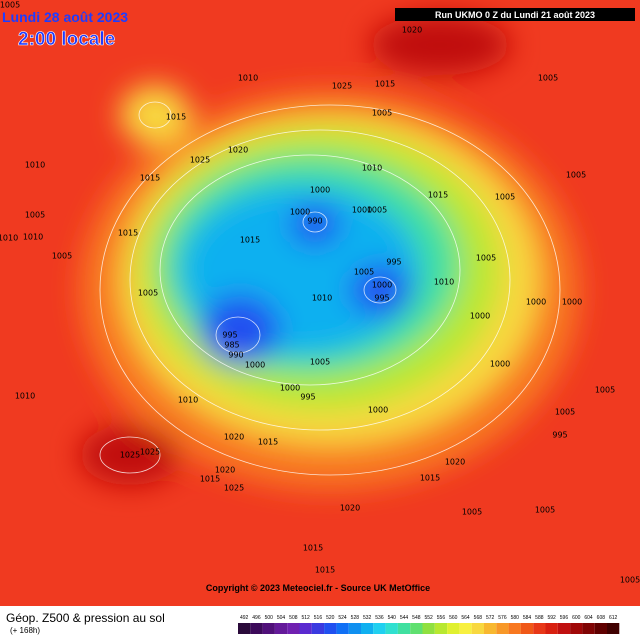 Image resolution: width=640 pixels, height=640 pixels. What do you see at coordinates (428, 618) in the screenshot?
I see `colorbar-label: 552` at bounding box center [428, 618].